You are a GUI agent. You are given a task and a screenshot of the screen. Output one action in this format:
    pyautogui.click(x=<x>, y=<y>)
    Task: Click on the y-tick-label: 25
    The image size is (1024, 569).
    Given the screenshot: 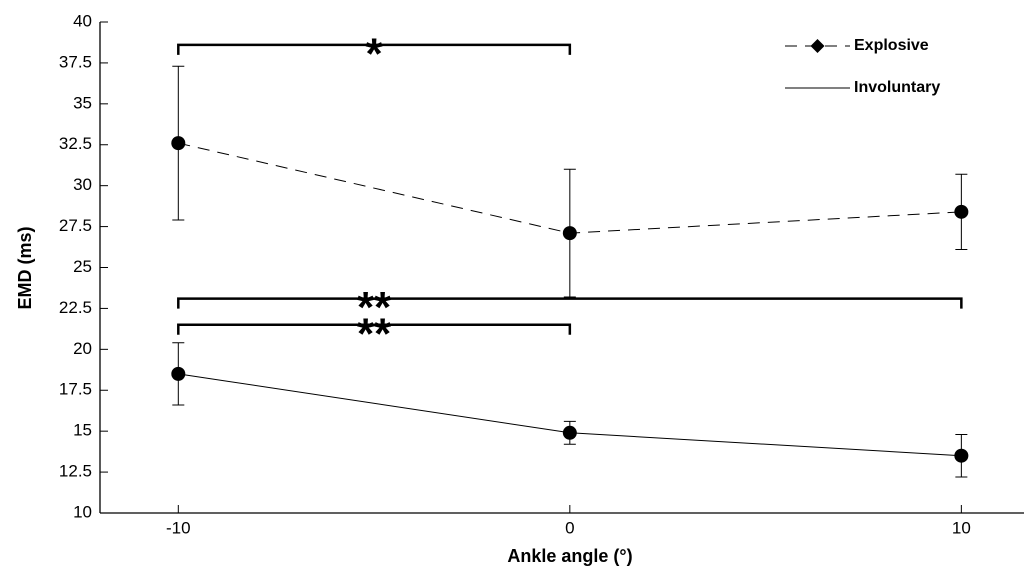 What is the action you would take?
    pyautogui.click(x=82, y=266)
    